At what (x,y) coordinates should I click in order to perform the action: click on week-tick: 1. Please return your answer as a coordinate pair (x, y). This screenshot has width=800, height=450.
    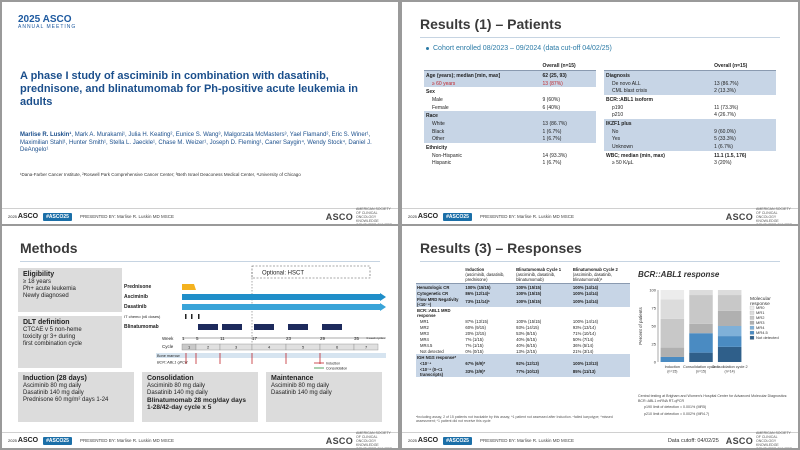
    Looking at the image, I should click on (183, 338).